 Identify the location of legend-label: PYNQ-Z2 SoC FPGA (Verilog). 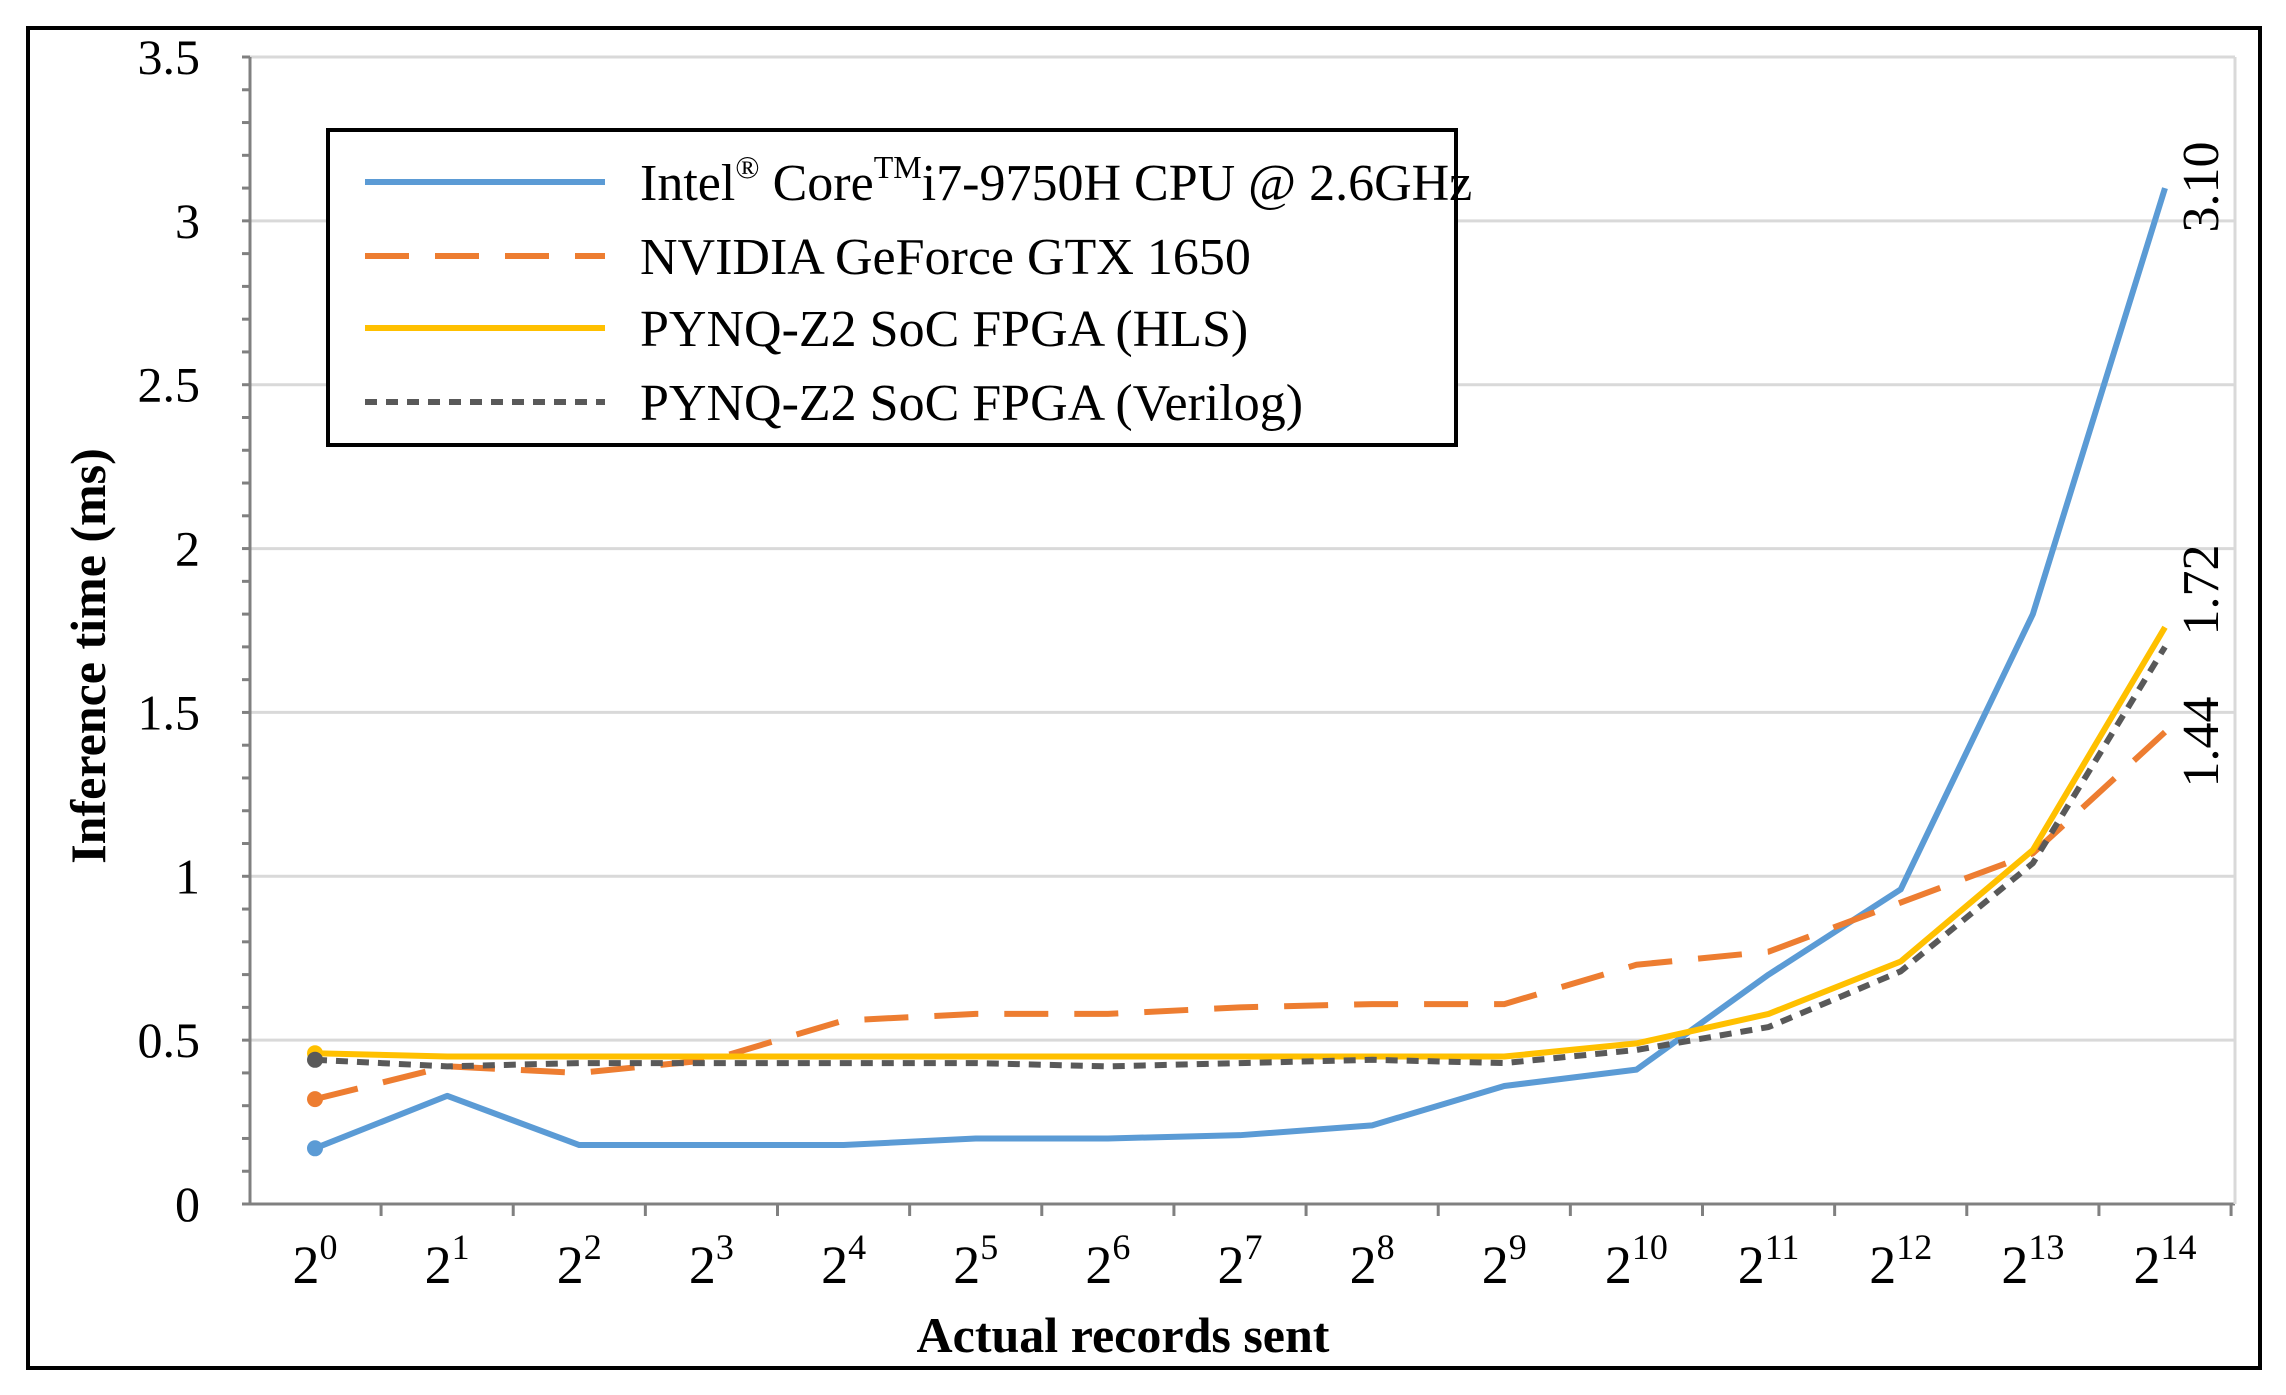
(971, 403).